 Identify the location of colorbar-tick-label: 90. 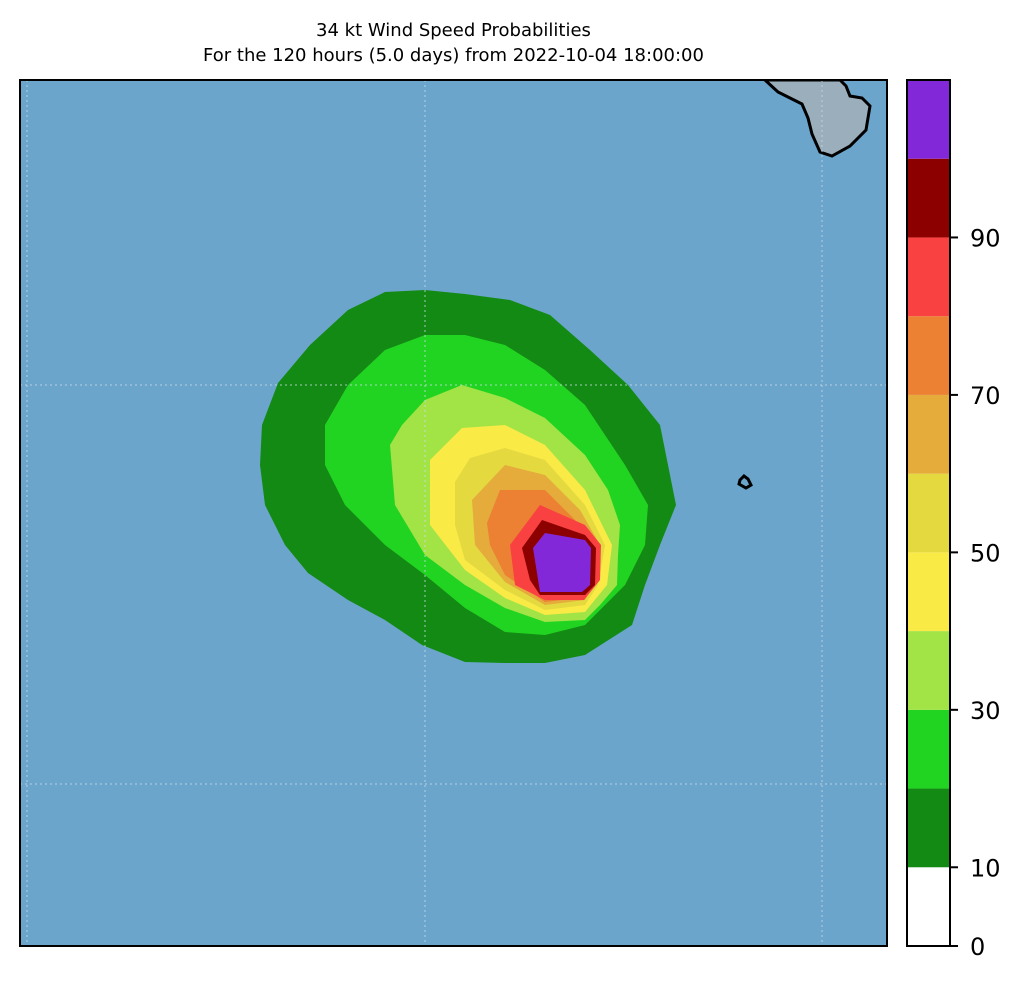
(985, 238).